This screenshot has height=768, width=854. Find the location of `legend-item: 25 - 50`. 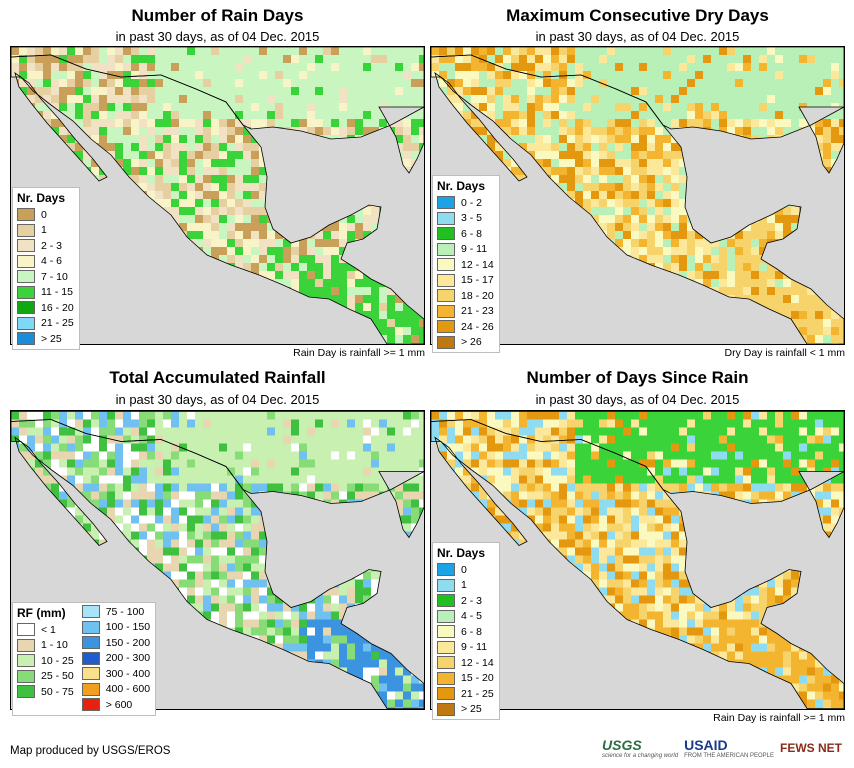

legend-item: 25 - 50 is located at coordinates (45, 677).